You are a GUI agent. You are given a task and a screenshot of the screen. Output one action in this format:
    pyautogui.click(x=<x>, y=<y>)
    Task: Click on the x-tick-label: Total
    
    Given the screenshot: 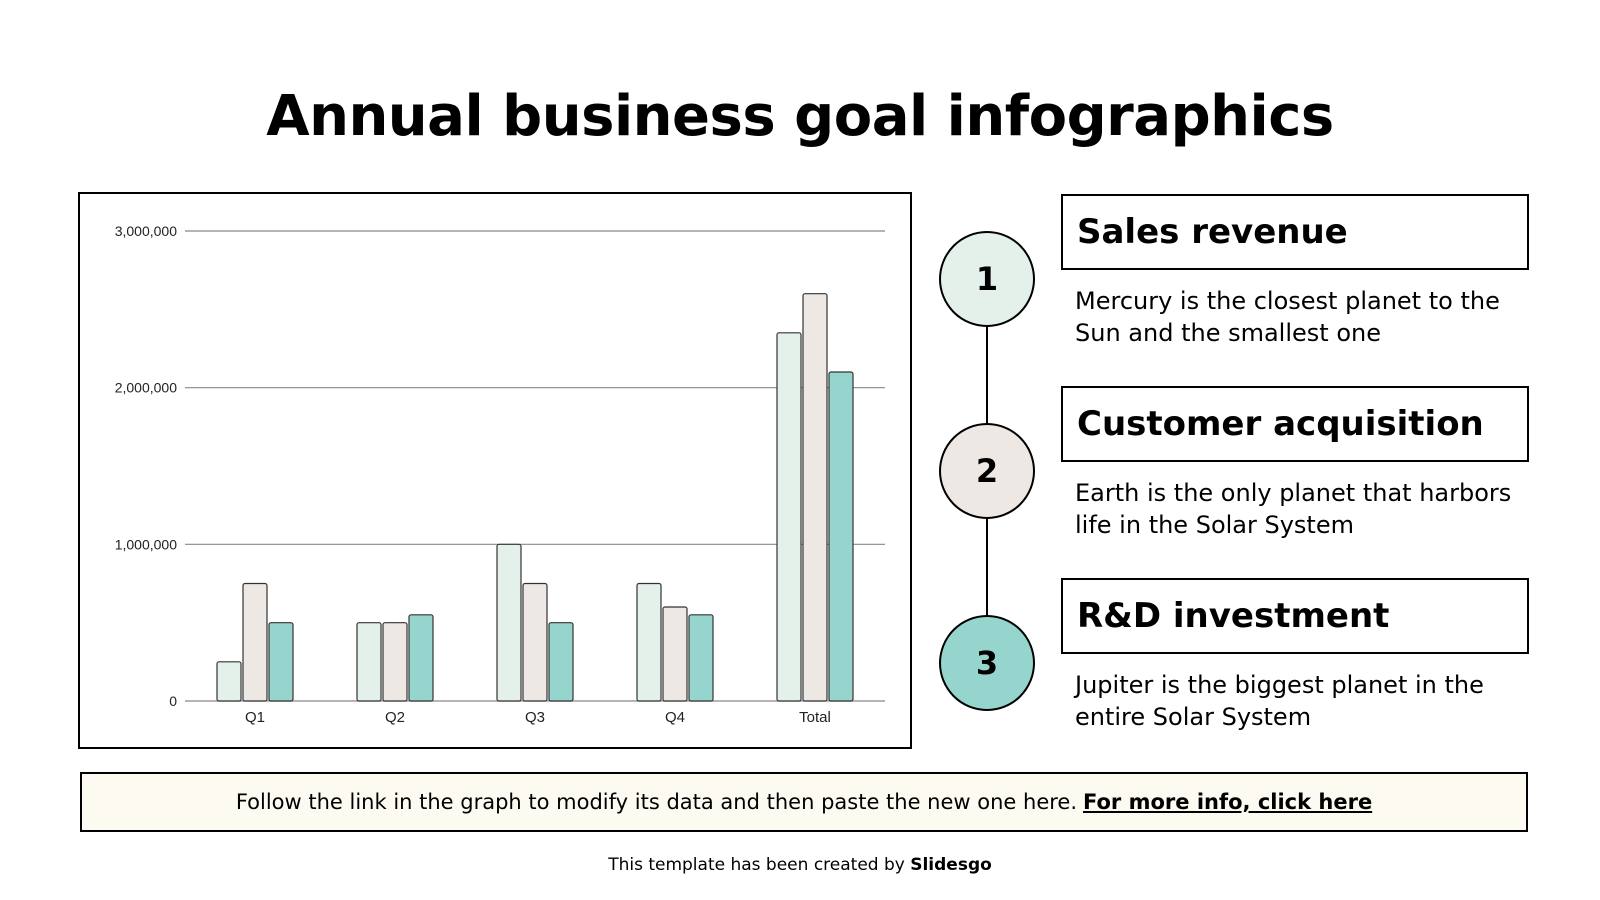 What is the action you would take?
    pyautogui.click(x=815, y=717)
    